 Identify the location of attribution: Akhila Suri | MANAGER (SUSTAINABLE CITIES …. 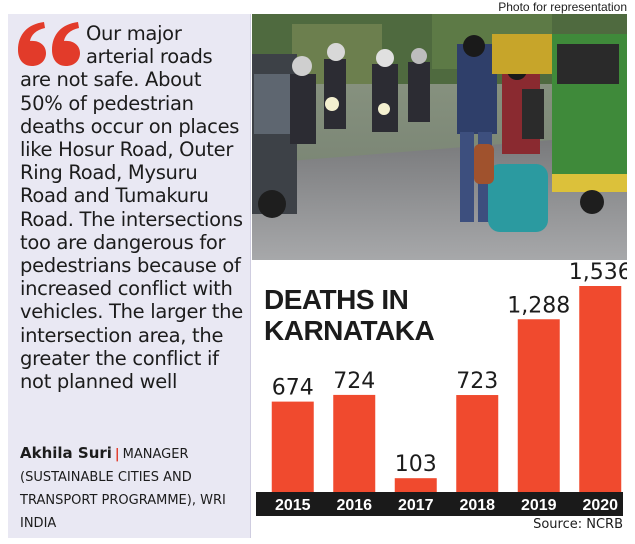
(133, 488).